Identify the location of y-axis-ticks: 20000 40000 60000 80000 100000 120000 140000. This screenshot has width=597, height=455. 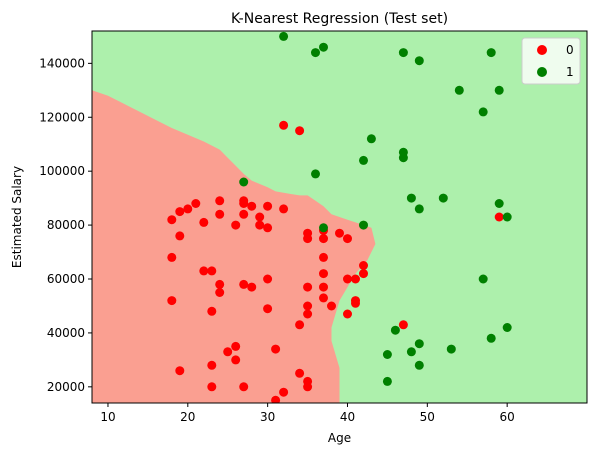
(65, 225).